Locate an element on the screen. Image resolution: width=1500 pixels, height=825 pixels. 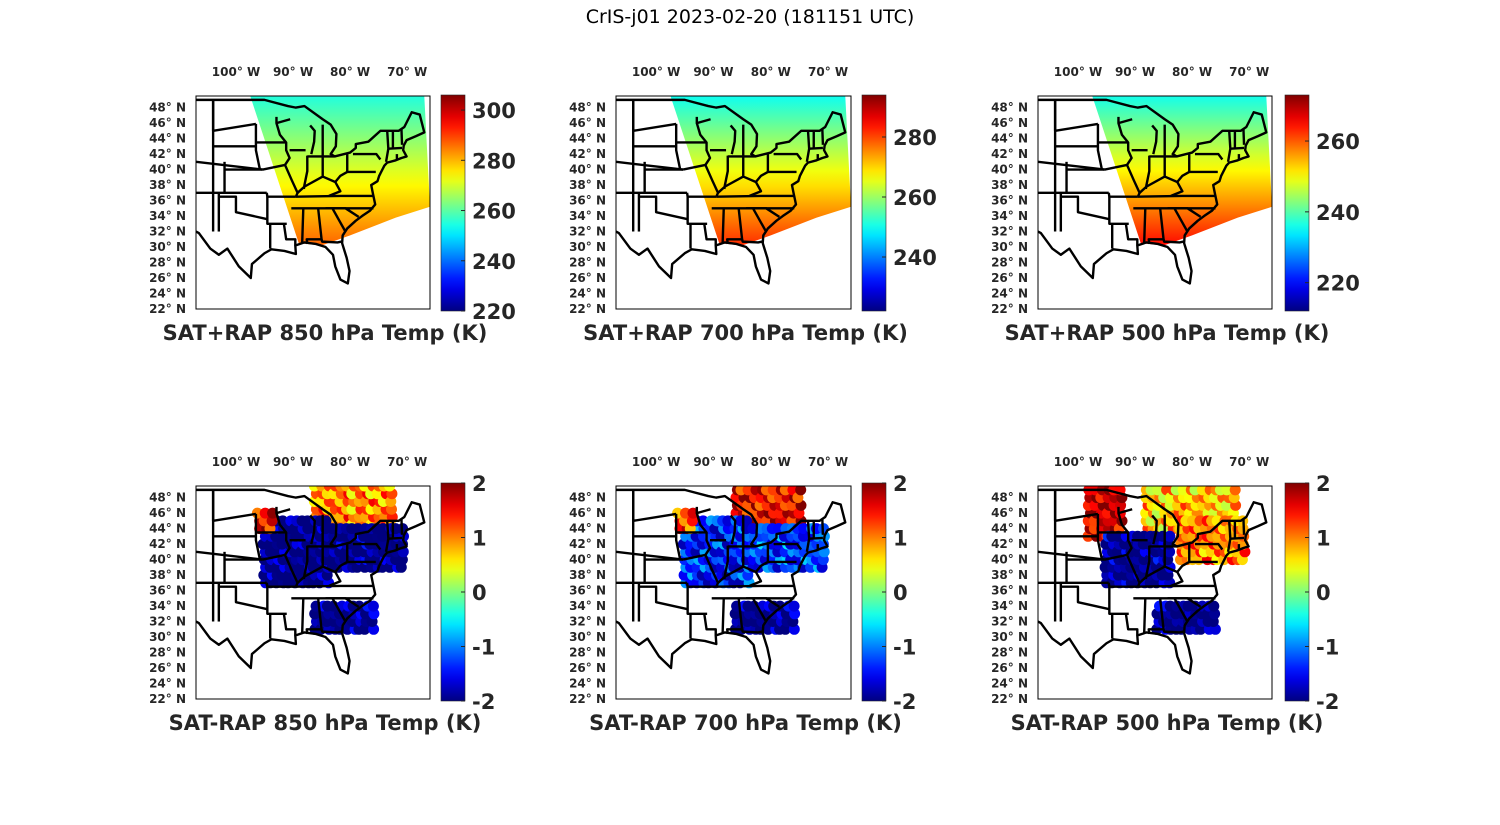
difference-region is located at coordinates (364, 548).